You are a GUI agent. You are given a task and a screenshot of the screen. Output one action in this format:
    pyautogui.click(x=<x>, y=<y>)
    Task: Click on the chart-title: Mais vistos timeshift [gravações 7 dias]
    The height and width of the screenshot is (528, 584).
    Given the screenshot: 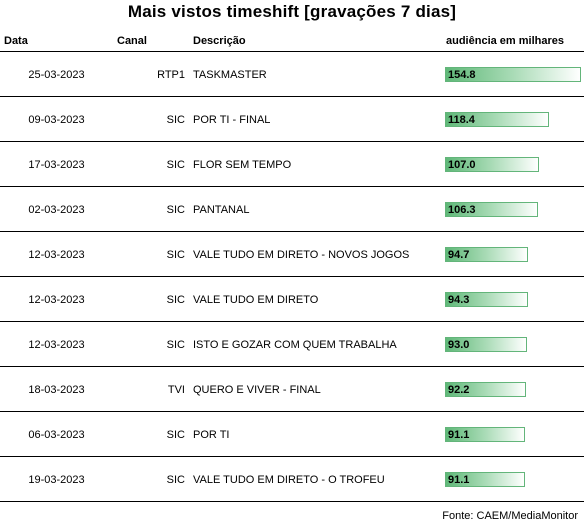 What is the action you would take?
    pyautogui.click(x=292, y=11)
    